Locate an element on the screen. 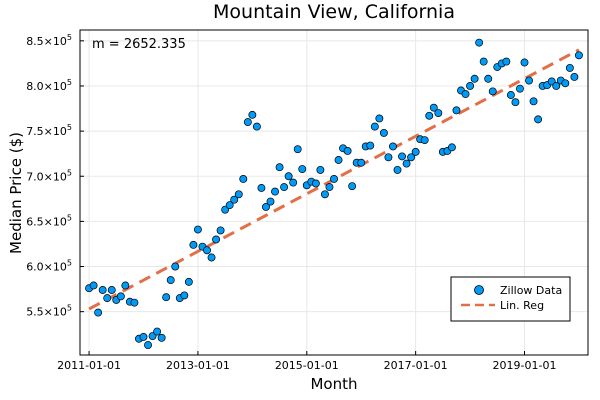 The width and height of the screenshot is (600, 400). y-tick-label: 6.5×105 is located at coordinates (49, 220).